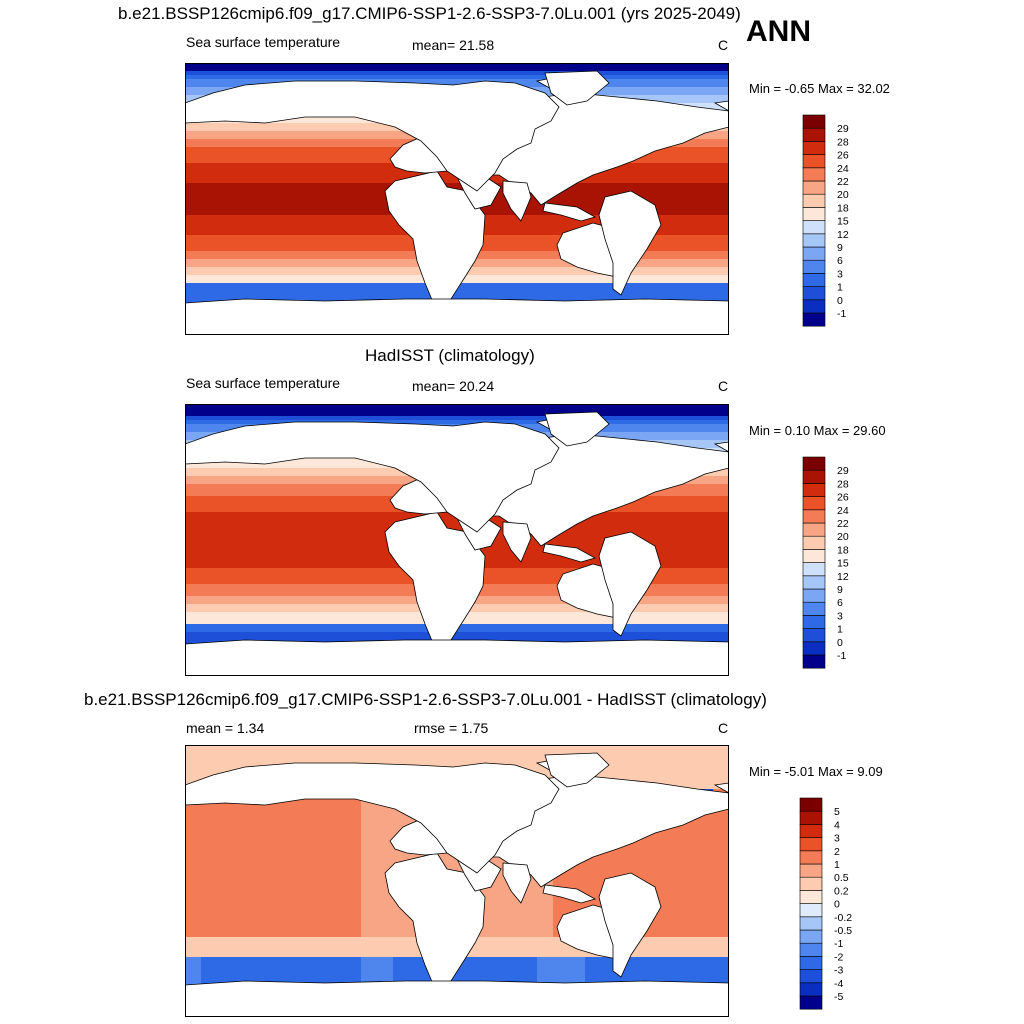 The width and height of the screenshot is (1024, 1024). I want to click on land-mask, so click(457, 657).